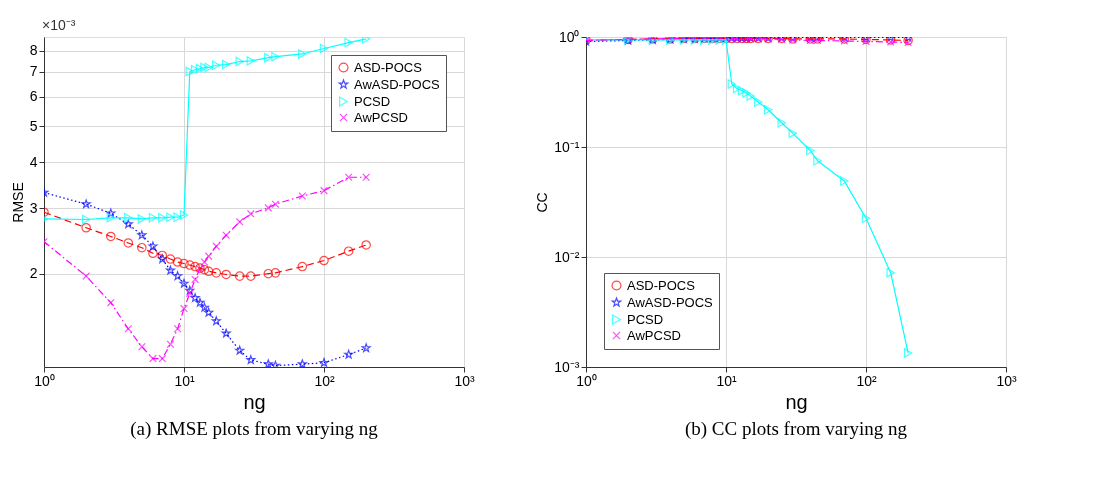  Describe the element at coordinates (567, 366) in the screenshot. I see `y-tick-label: 10⁻³` at that location.